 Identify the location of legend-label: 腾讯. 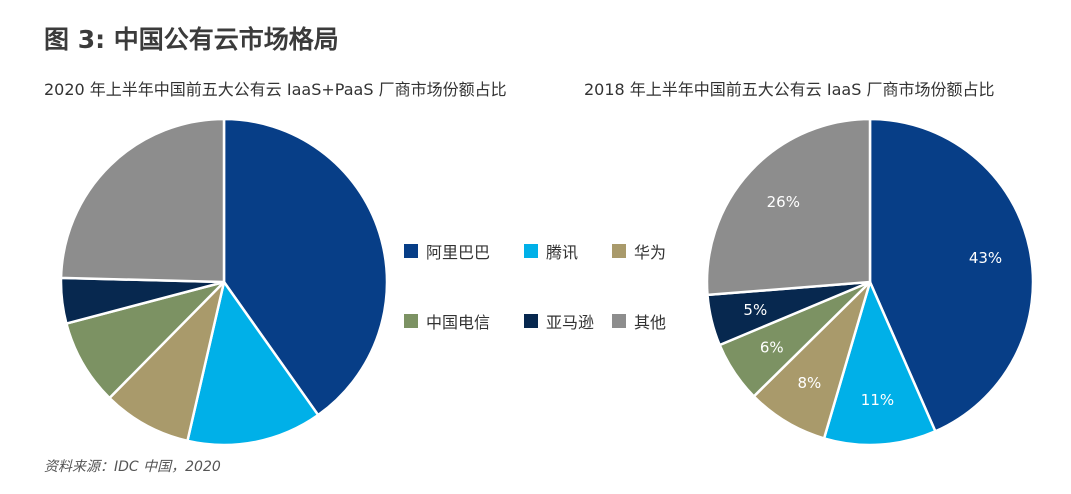
(562, 252).